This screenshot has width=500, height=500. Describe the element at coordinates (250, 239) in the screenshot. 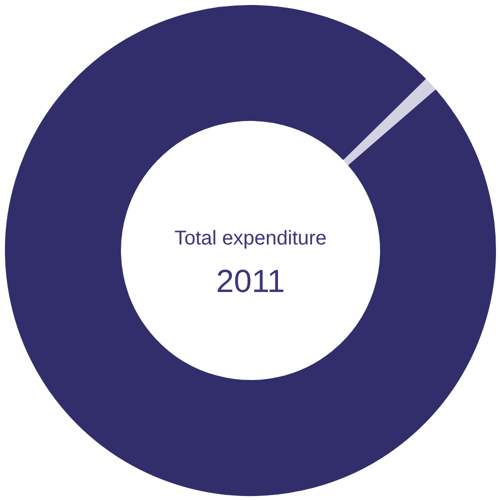

I see `text: Total expenditure` at that location.